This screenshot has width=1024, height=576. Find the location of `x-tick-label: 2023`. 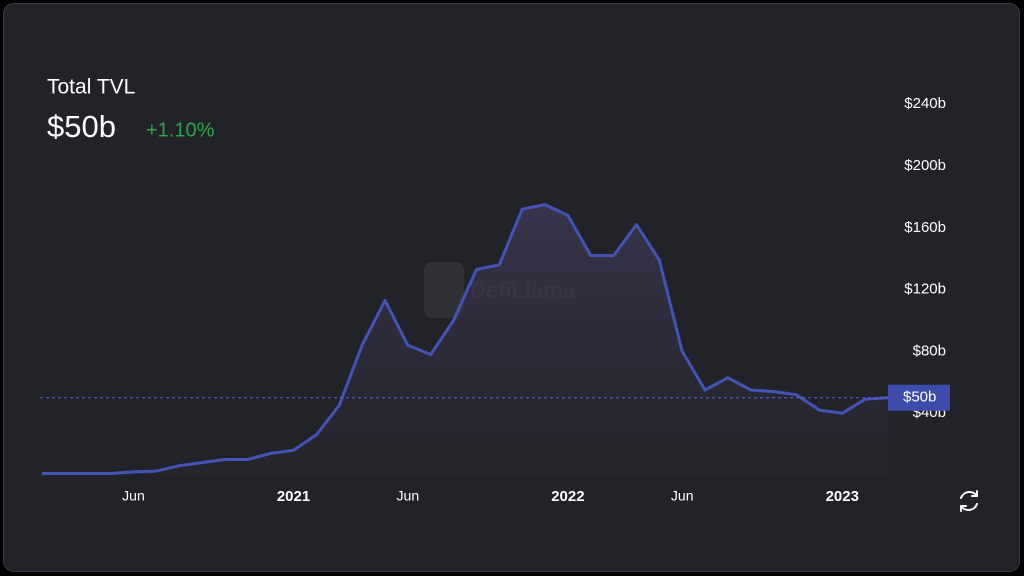

x-tick-label: 2023 is located at coordinates (842, 496).